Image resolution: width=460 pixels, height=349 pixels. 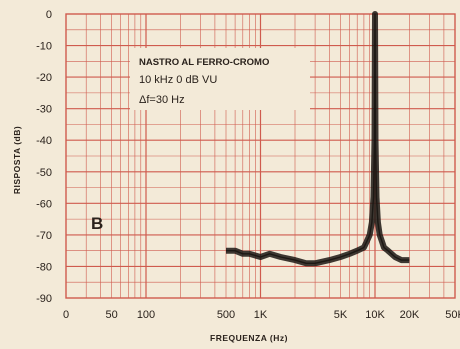 I want to click on annotation-line-1: 10 kHz 0 dB VU, so click(x=178, y=80).